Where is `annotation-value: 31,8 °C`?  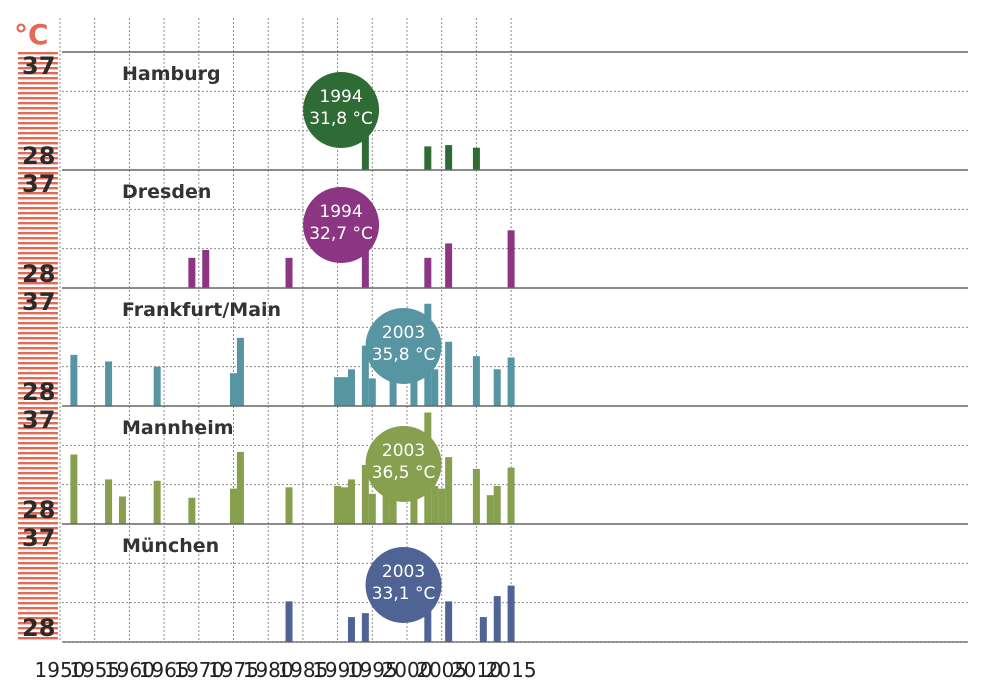
annotation-value: 31,8 °C is located at coordinates (341, 119).